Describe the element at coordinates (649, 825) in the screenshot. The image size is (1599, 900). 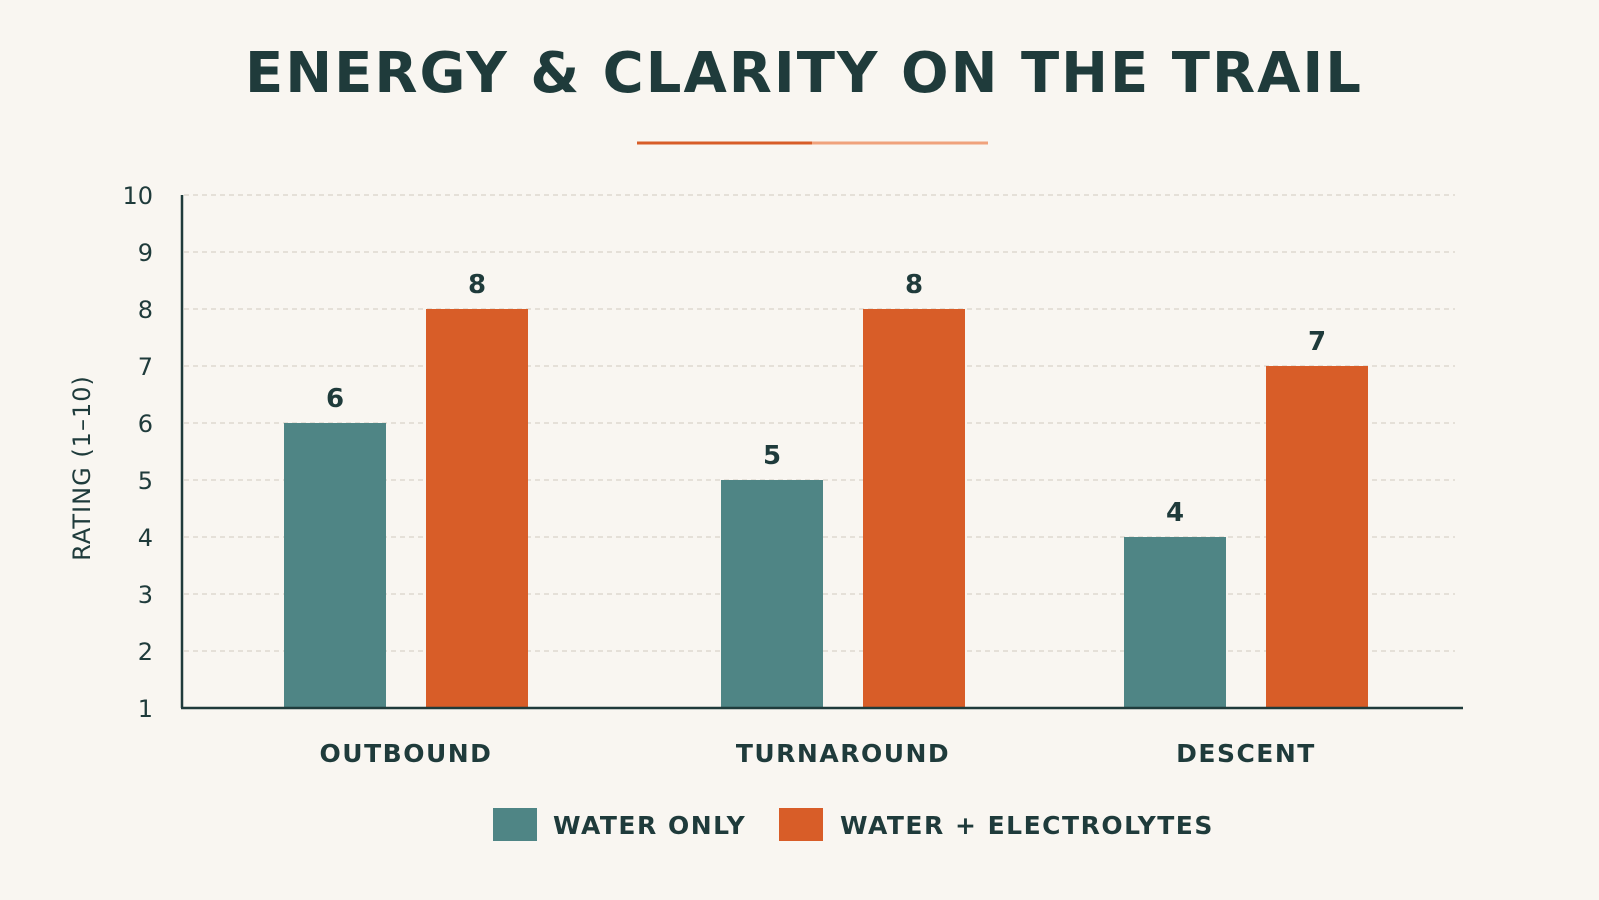
I see `legend-label: WATER ONLY` at that location.